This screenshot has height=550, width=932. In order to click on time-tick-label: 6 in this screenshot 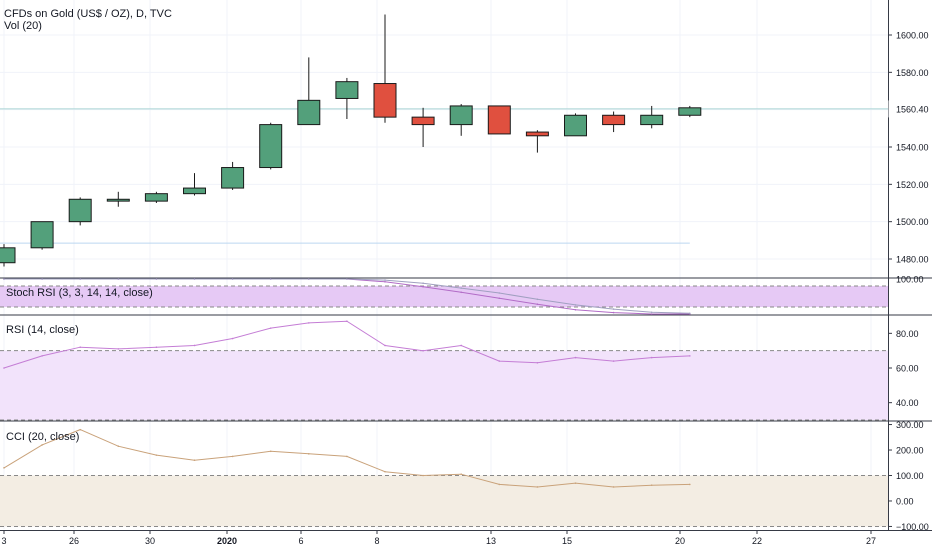, I will do `click(300, 541)`.